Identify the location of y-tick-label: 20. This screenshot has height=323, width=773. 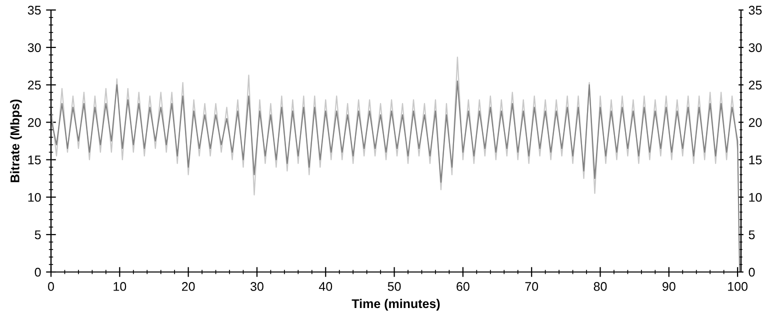
(34, 122).